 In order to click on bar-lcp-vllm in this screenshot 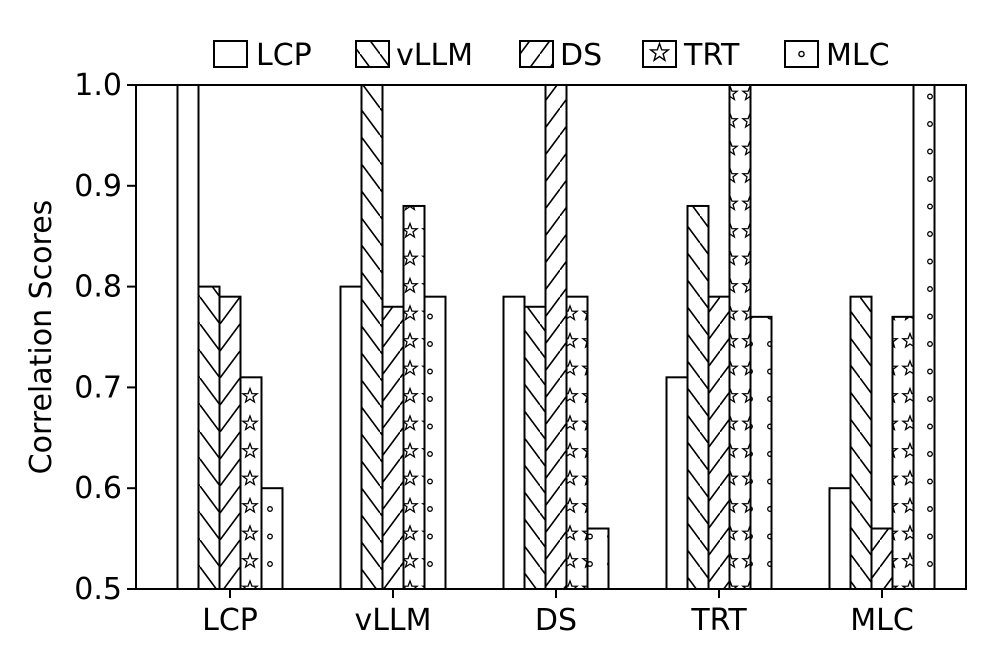, I will do `click(351, 437)`.